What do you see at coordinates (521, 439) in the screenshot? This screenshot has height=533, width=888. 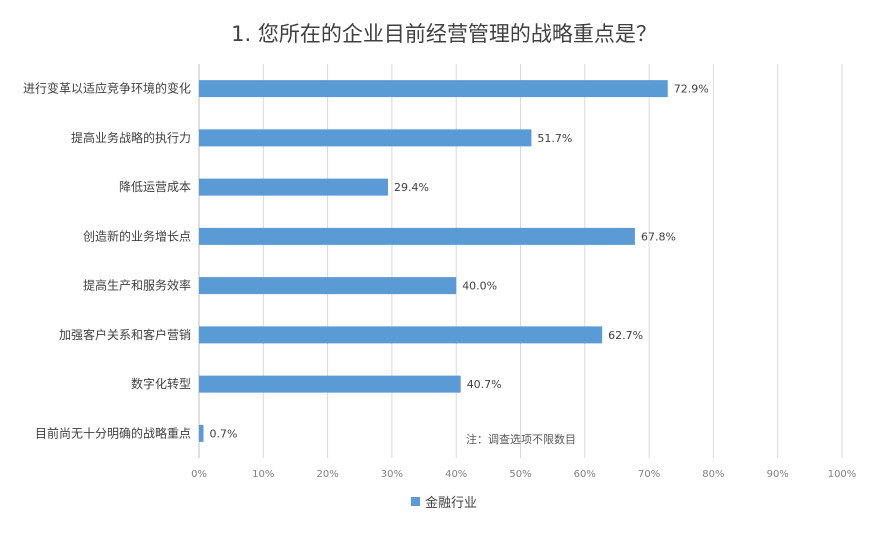 I see `chart-annotation: 注：调查选项不限数目` at bounding box center [521, 439].